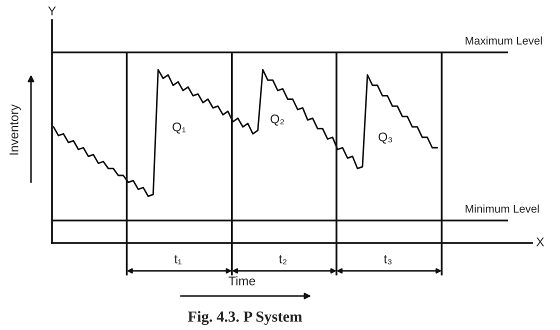 The height and width of the screenshot is (330, 560). I want to click on x-axis-title: Time, so click(242, 281).